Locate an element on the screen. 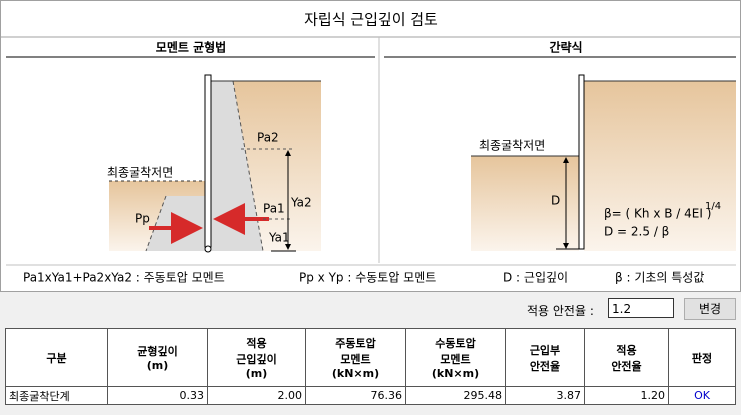 The image size is (741, 415). table-cell: 2.00 is located at coordinates (256, 395).